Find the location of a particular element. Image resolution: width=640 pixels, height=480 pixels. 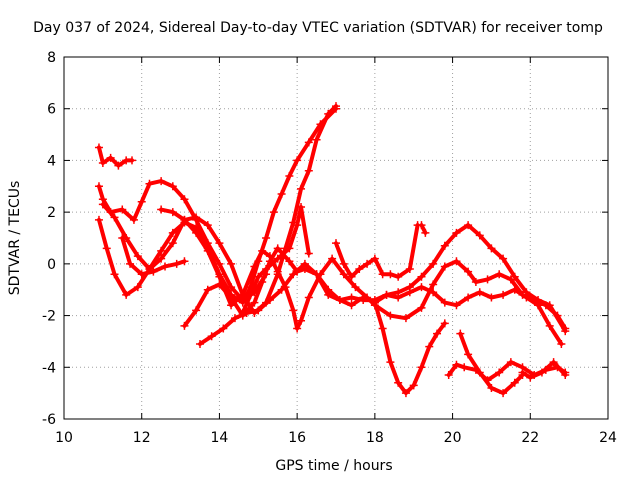

x-tick-label: 18 is located at coordinates (375, 438).